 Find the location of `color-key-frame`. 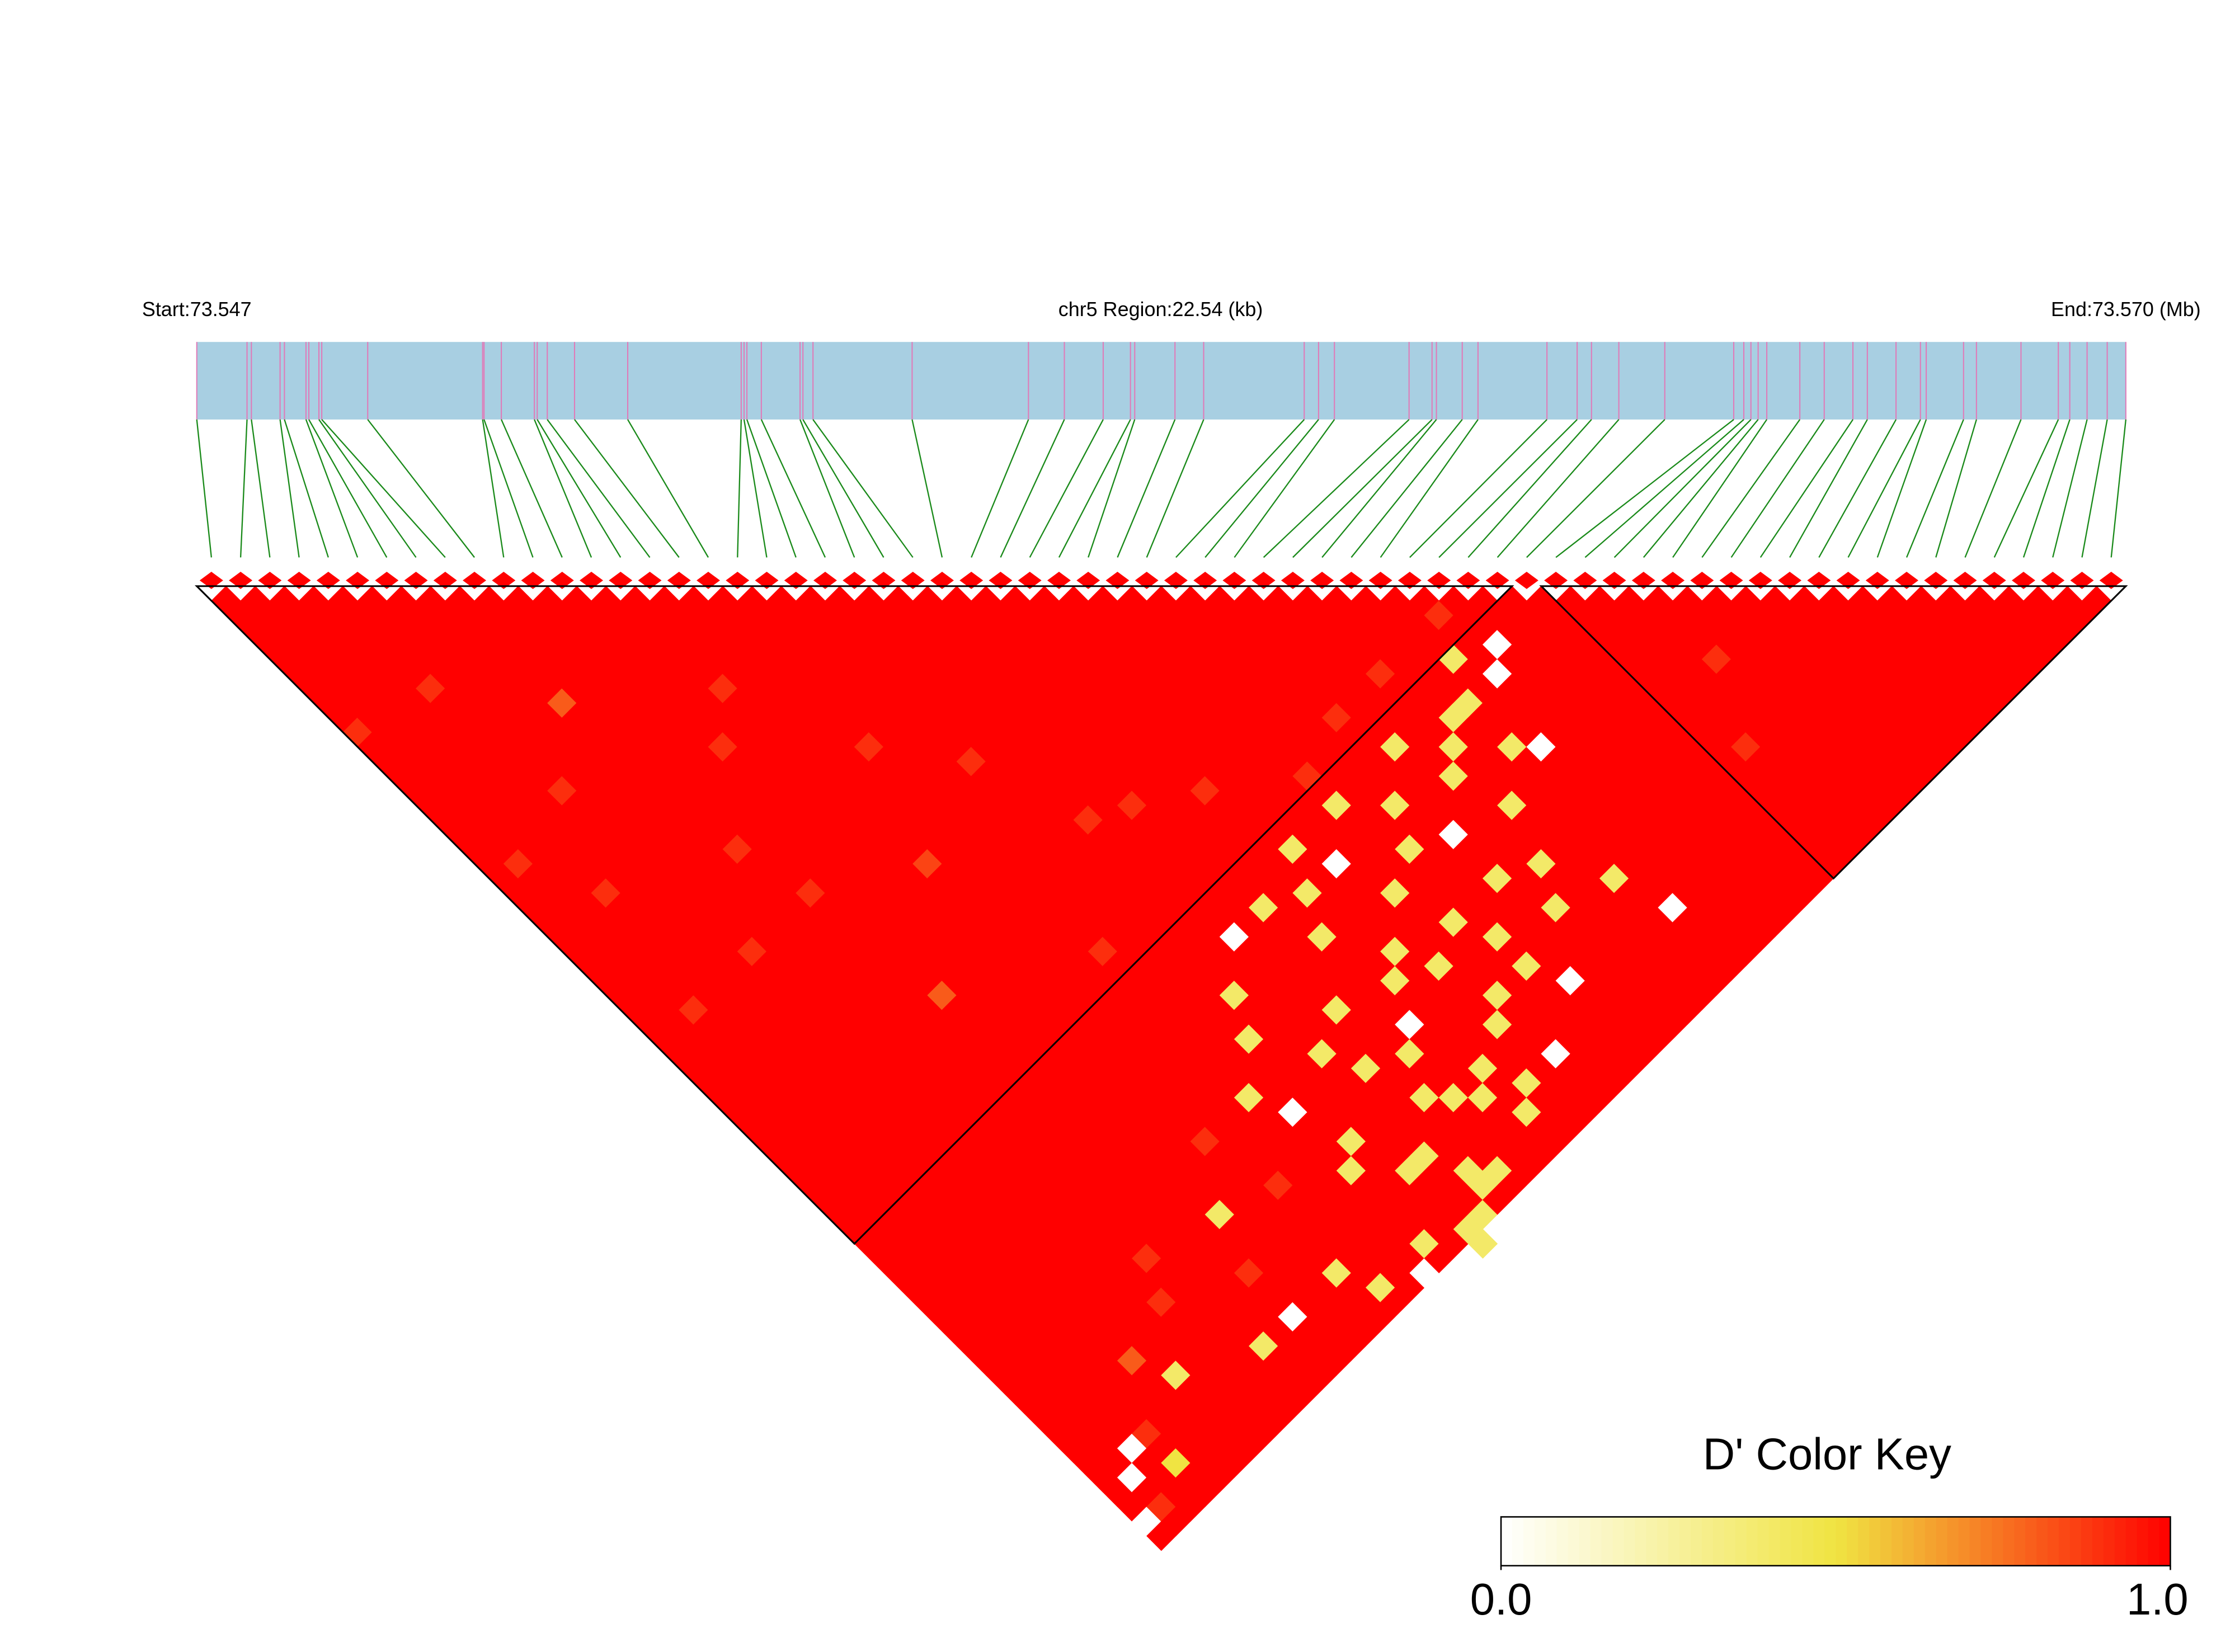

color-key-frame is located at coordinates (1835, 1542).